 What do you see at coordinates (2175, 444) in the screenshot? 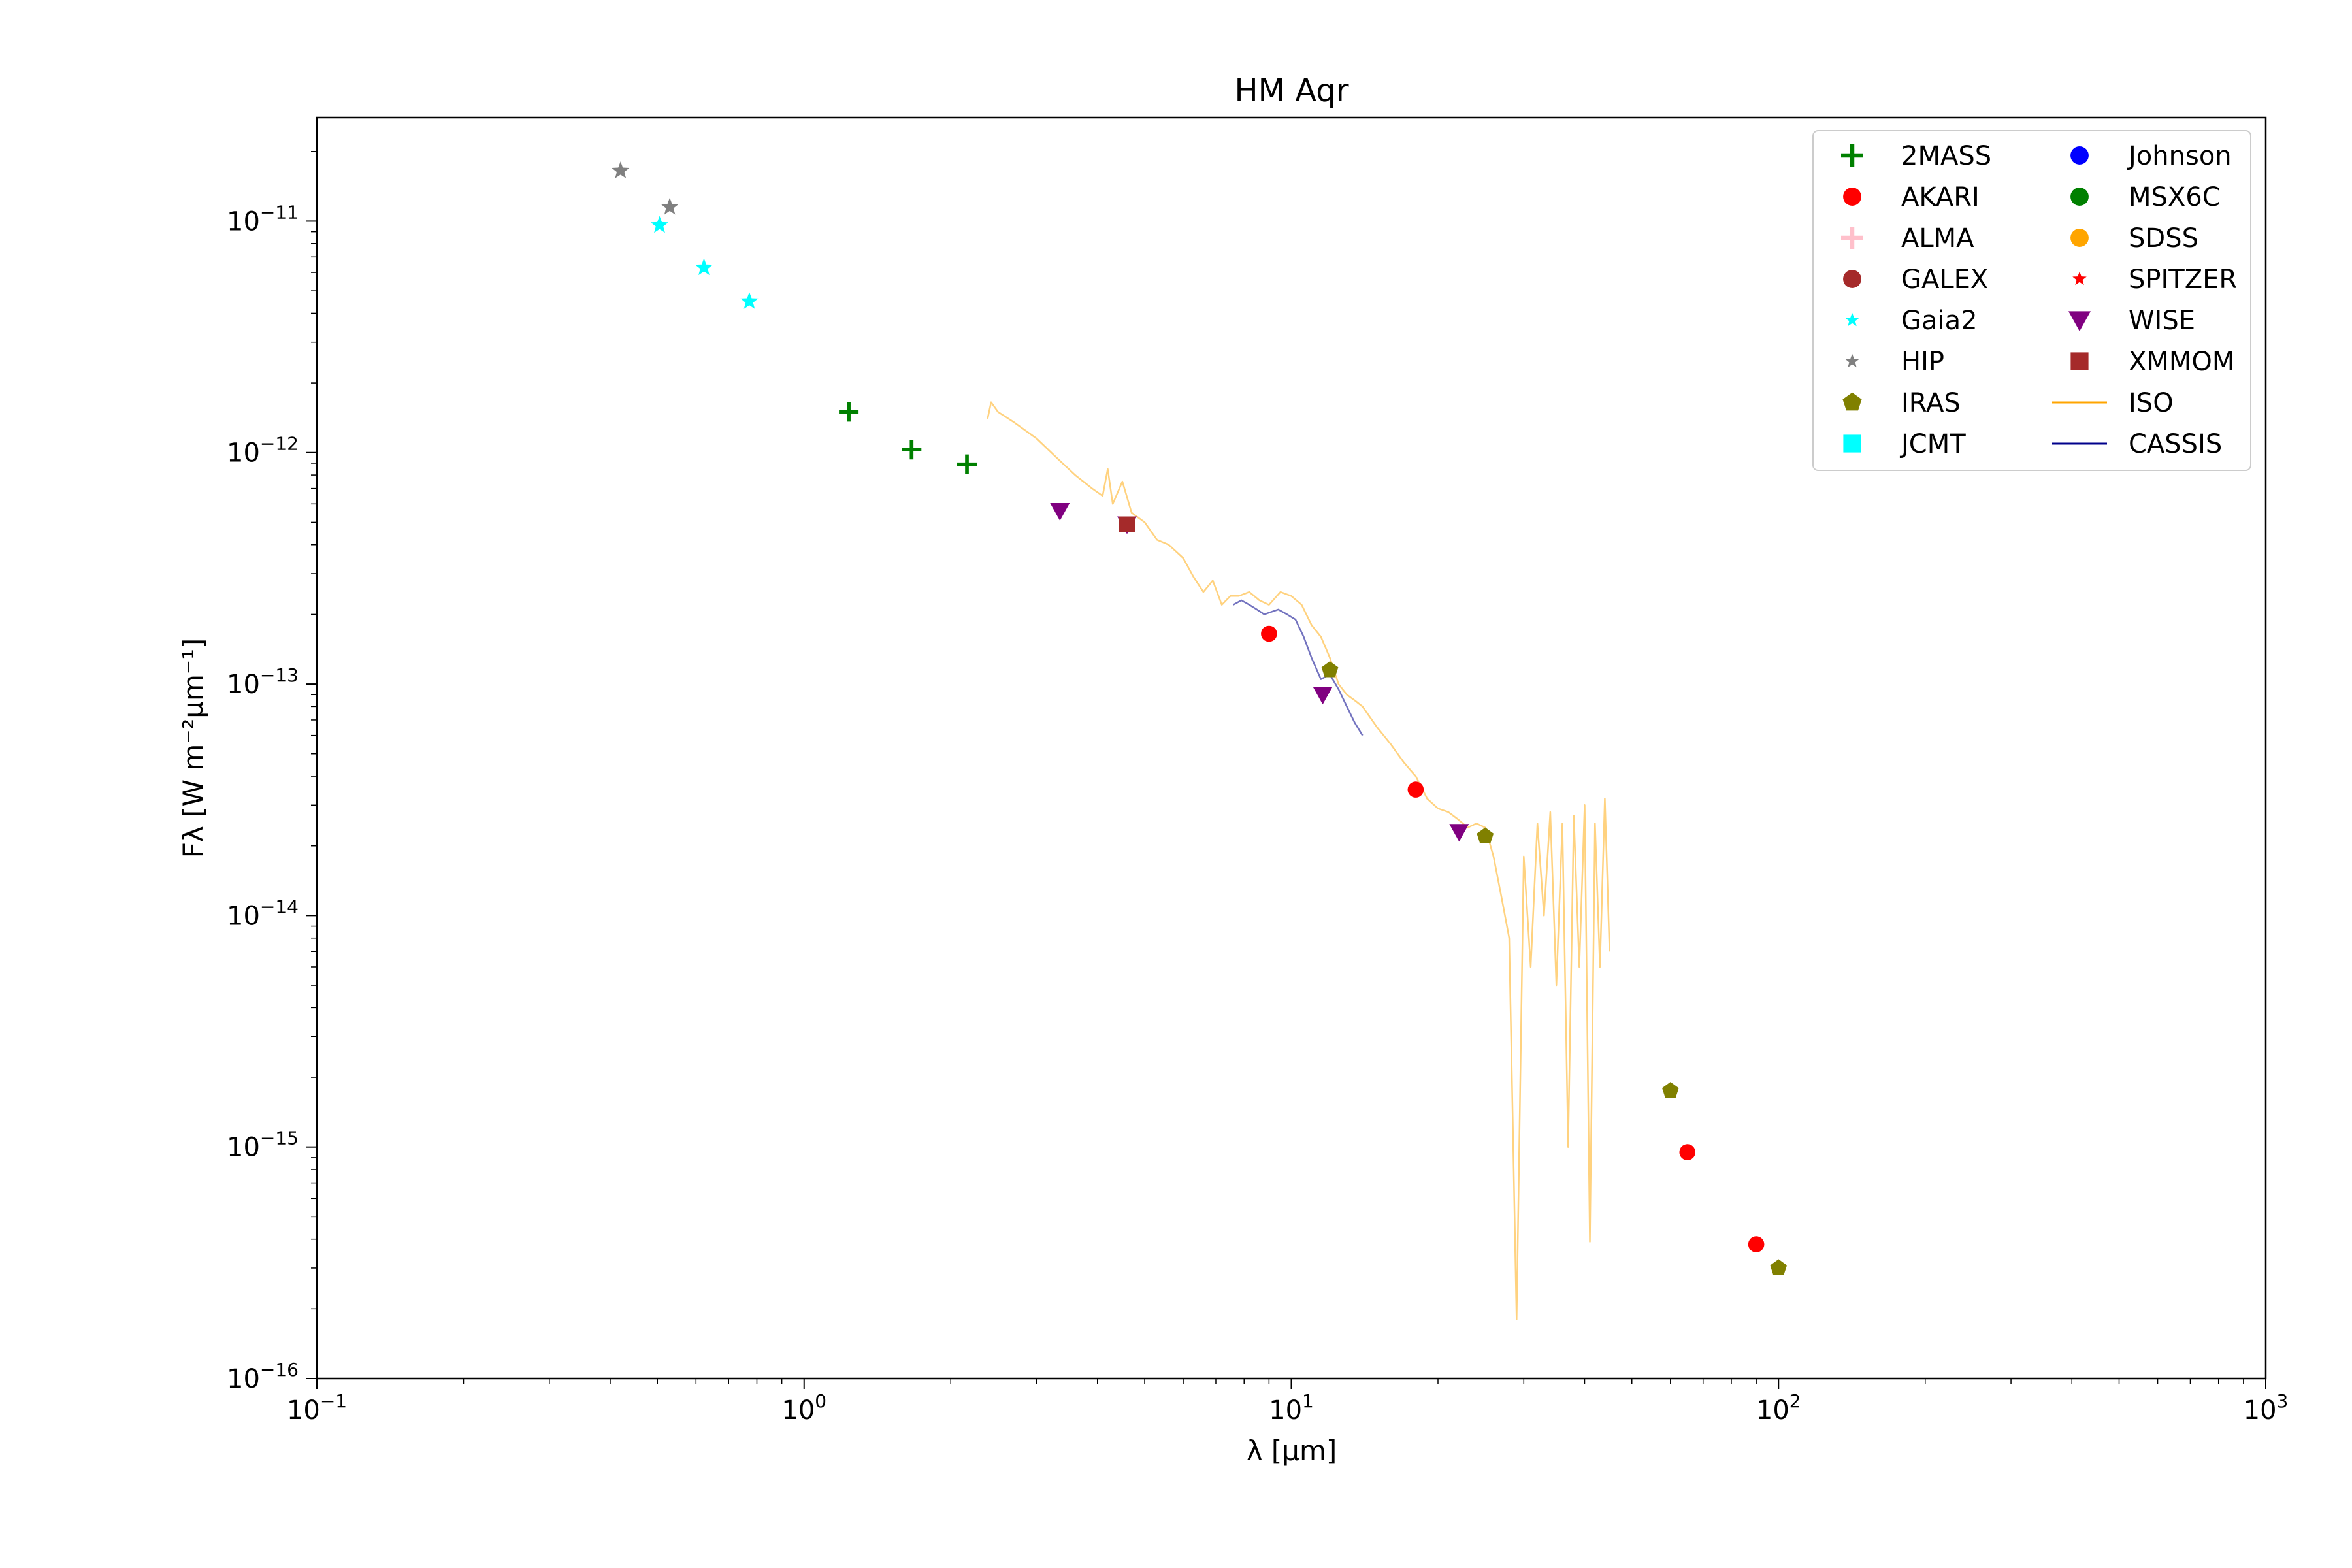
I see `legend-label-cassis: CASSIS` at bounding box center [2175, 444].